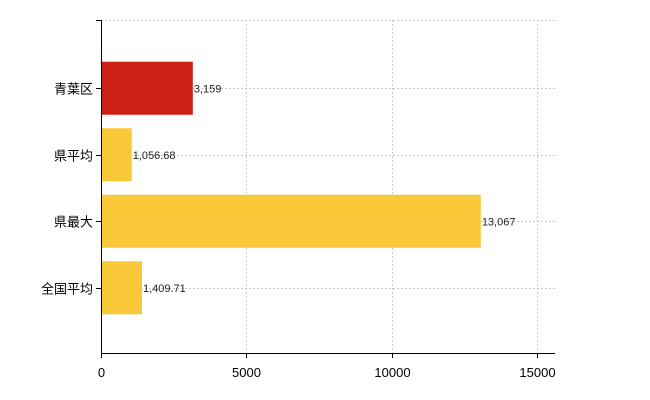  I want to click on x-tick-label-3: 15000, so click(537, 372).